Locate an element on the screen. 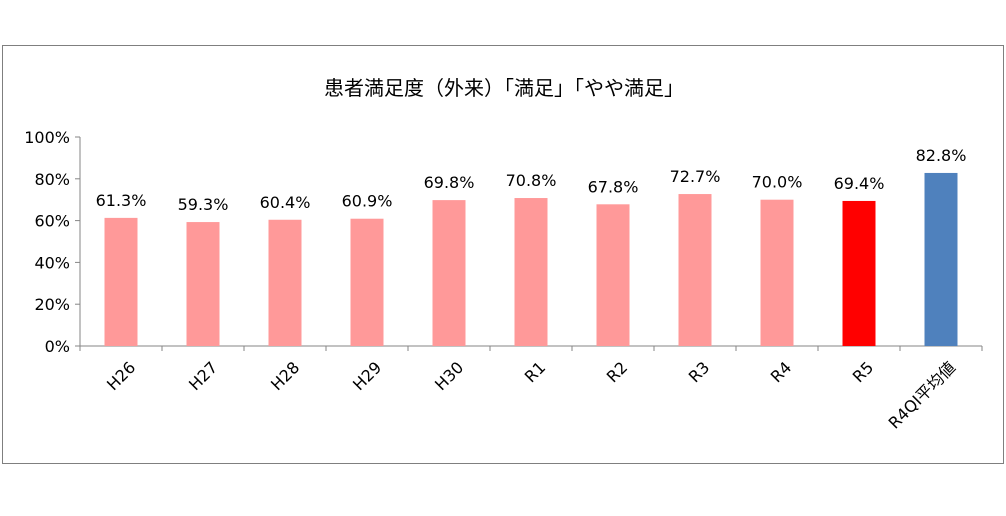 The width and height of the screenshot is (1006, 516). data-label: 70.8% is located at coordinates (531, 180).